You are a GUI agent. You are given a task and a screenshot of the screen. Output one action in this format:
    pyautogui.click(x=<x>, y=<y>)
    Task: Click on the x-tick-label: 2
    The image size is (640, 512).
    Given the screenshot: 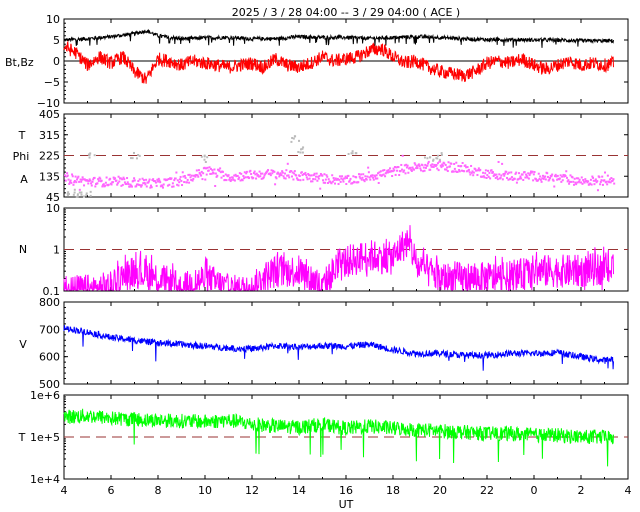 What is the action you would take?
    pyautogui.click(x=581, y=490)
    